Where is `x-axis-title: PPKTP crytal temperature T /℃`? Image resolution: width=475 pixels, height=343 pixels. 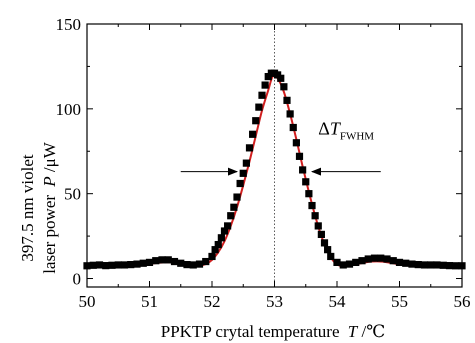 x-axis-title: PPKTP crytal temperature T /℃ is located at coordinates (273, 331).